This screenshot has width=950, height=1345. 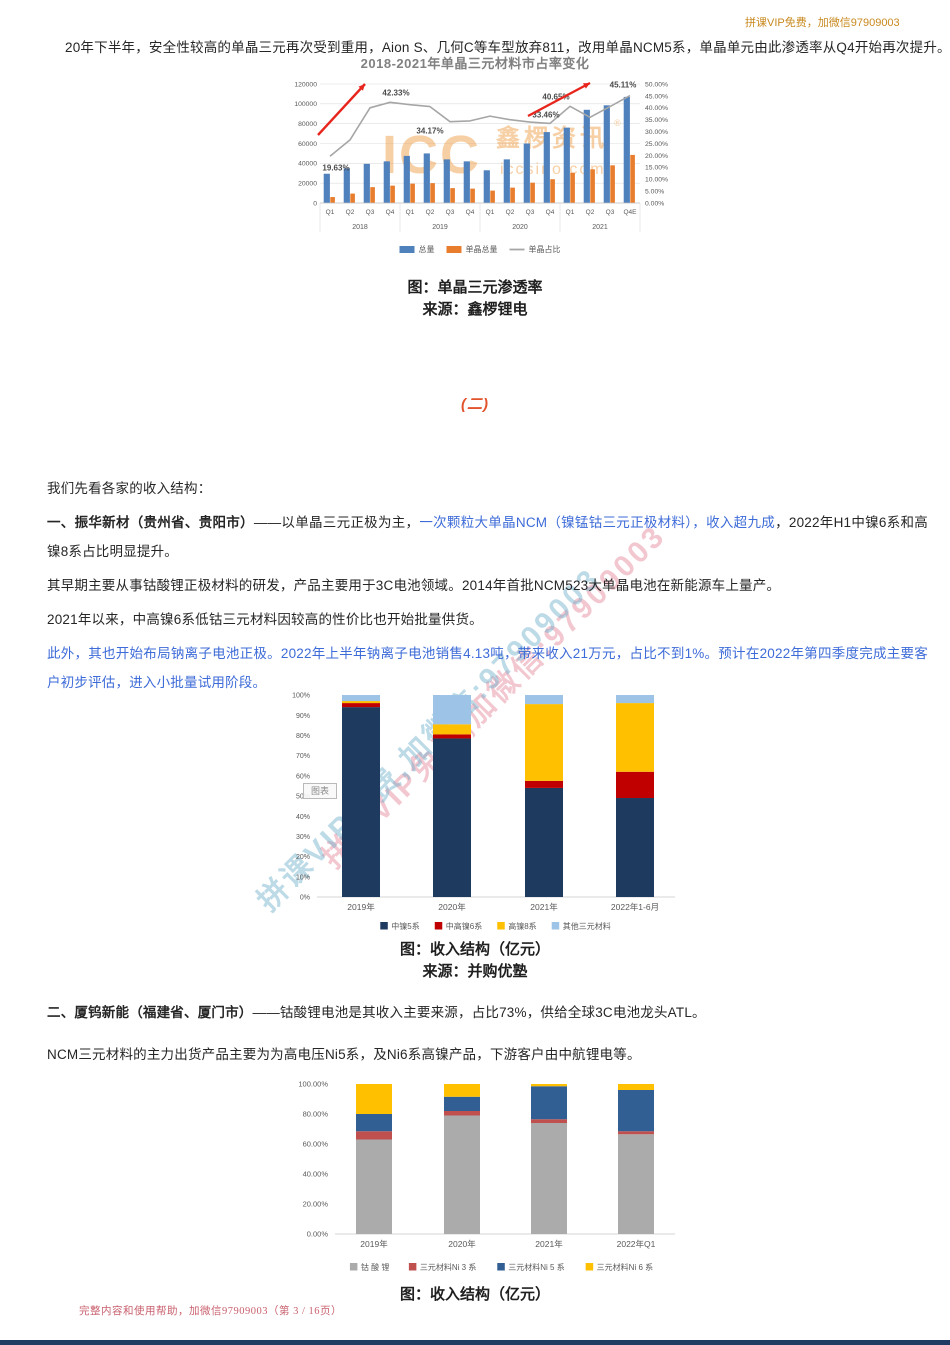 I want to click on svg-text: 2020, so click(x=520, y=227).